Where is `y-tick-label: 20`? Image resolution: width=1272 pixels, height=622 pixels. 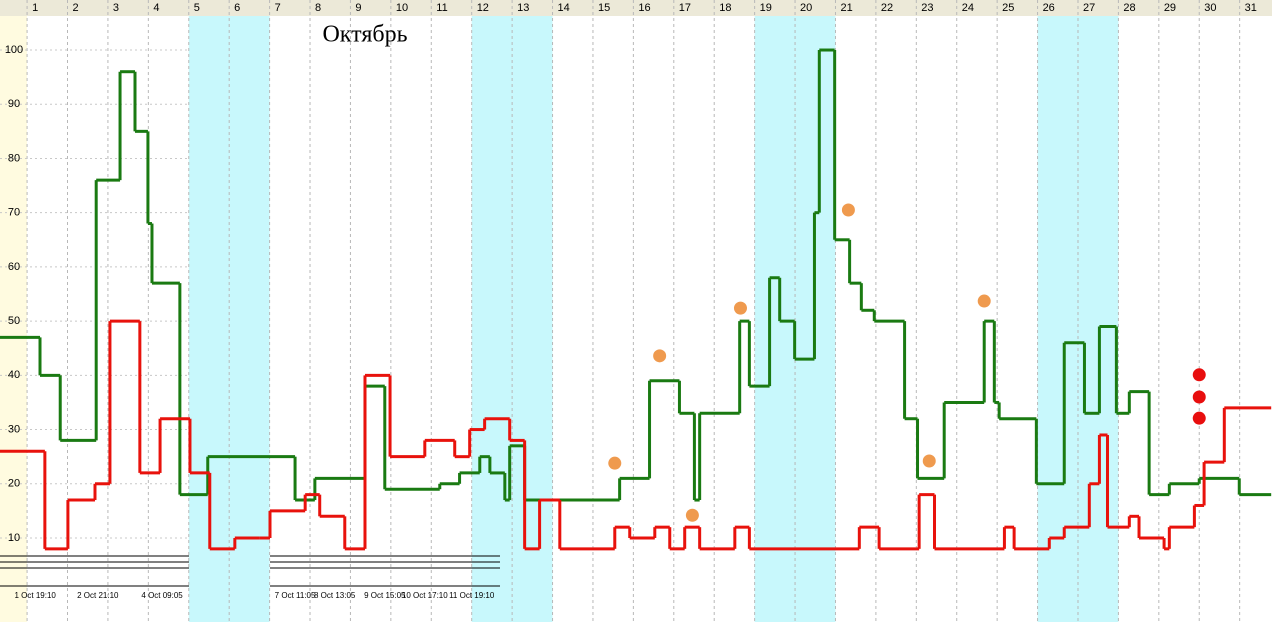 y-tick-label: 20 is located at coordinates (14, 484).